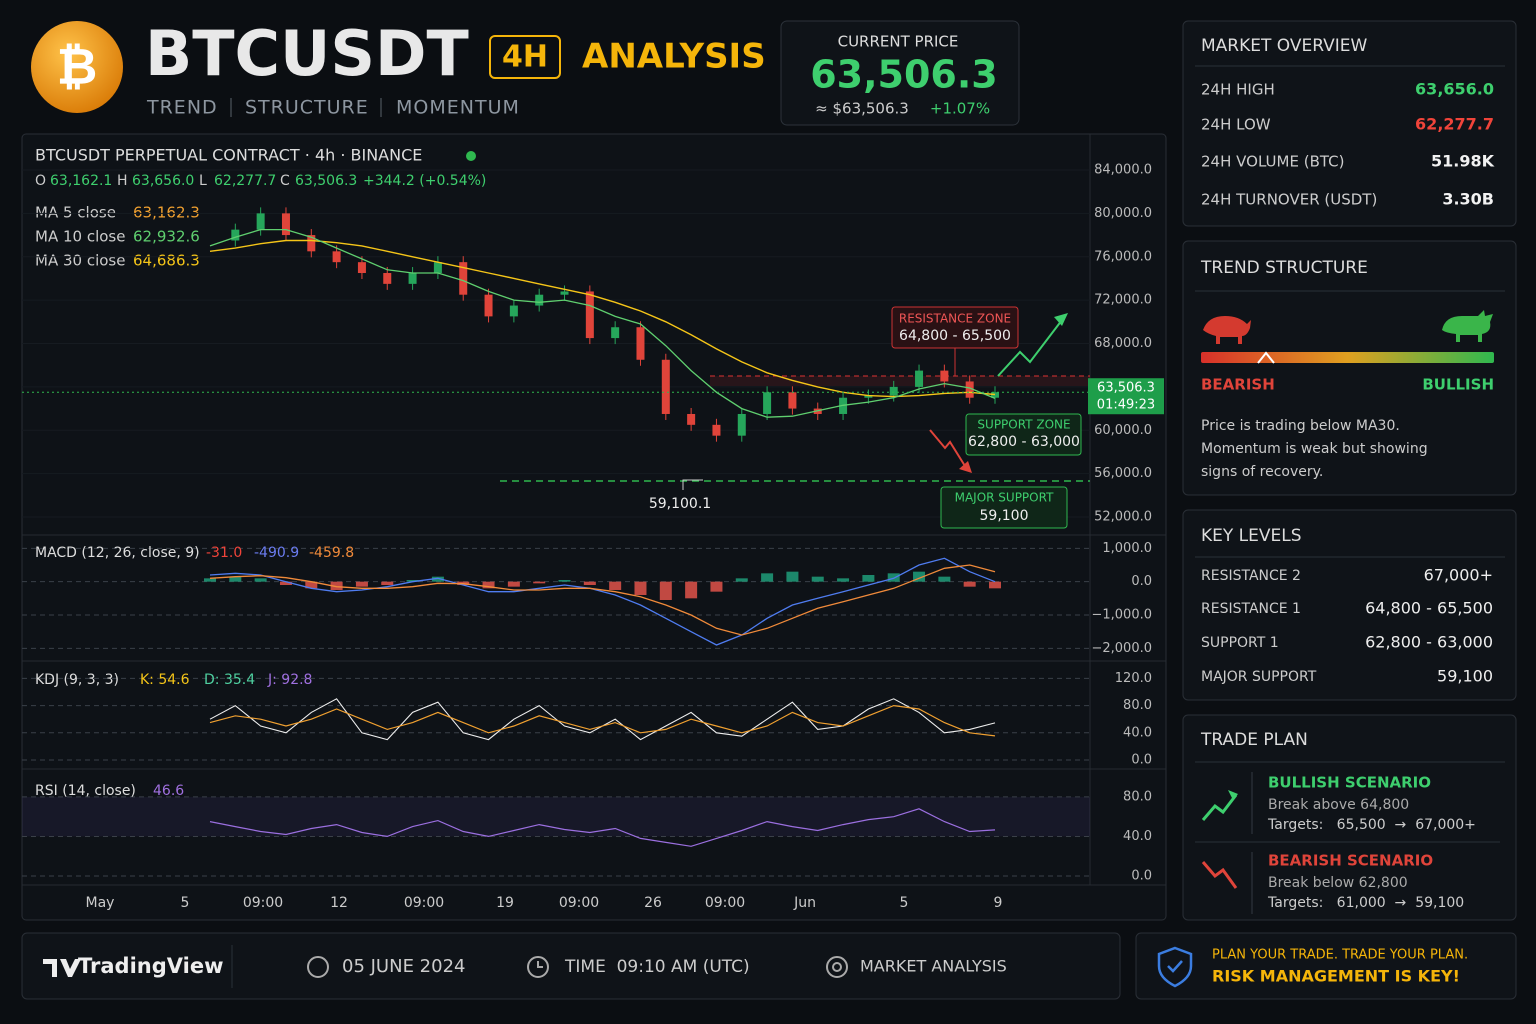  What do you see at coordinates (1338, 805) in the screenshot?
I see `scenario-condition: Break above 64,800` at bounding box center [1338, 805].